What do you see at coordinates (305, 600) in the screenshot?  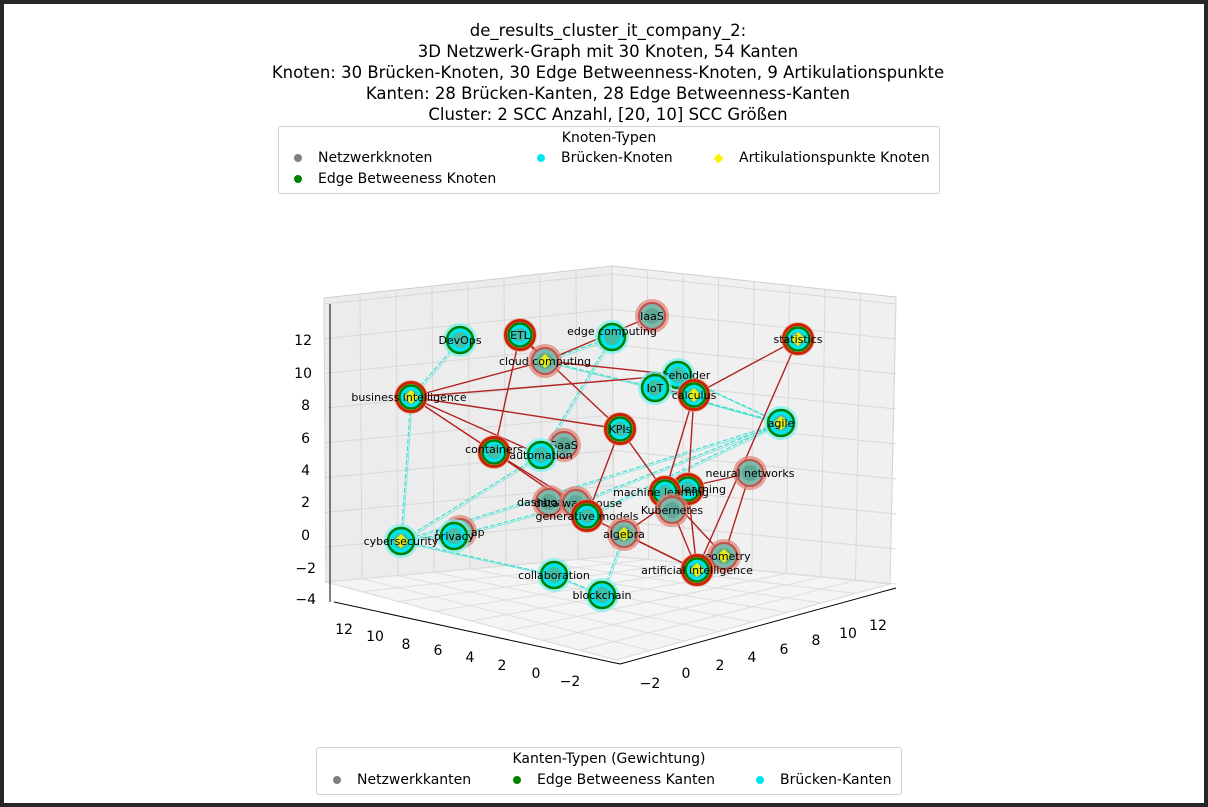 I see `z-tick: −4` at bounding box center [305, 600].